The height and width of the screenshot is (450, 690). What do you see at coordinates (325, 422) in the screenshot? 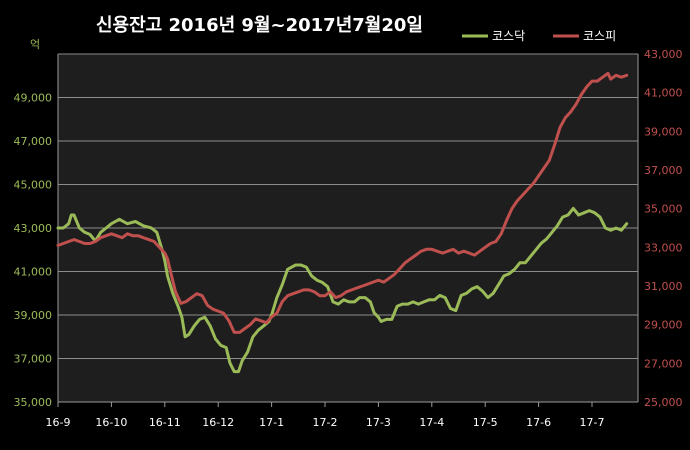
I see `x-tick-label: 17-2` at bounding box center [325, 422].